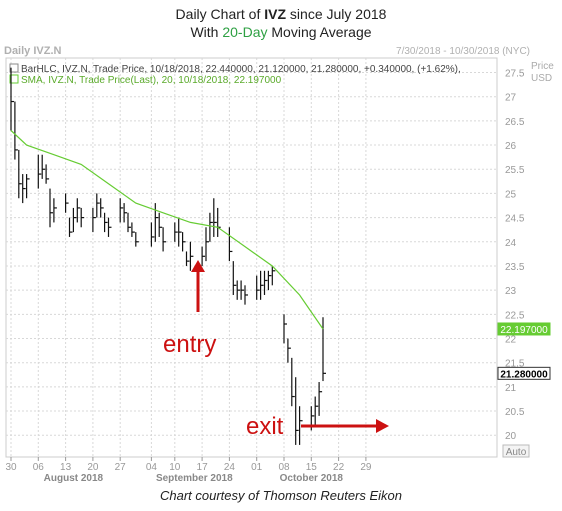 This screenshot has width=562, height=511. What do you see at coordinates (515, 267) in the screenshot?
I see `y-tick-label: 23.5` at bounding box center [515, 267].